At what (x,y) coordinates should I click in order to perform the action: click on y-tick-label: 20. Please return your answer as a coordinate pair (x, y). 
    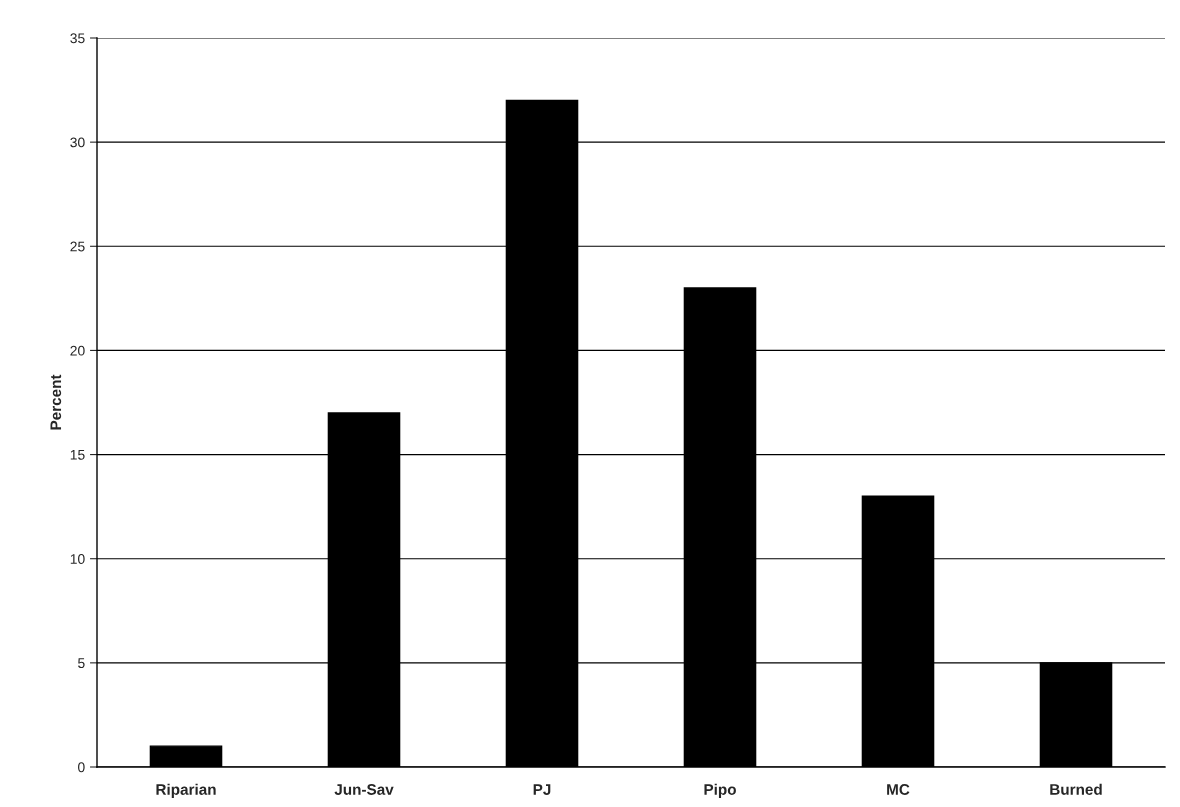
    Looking at the image, I should click on (77, 350).